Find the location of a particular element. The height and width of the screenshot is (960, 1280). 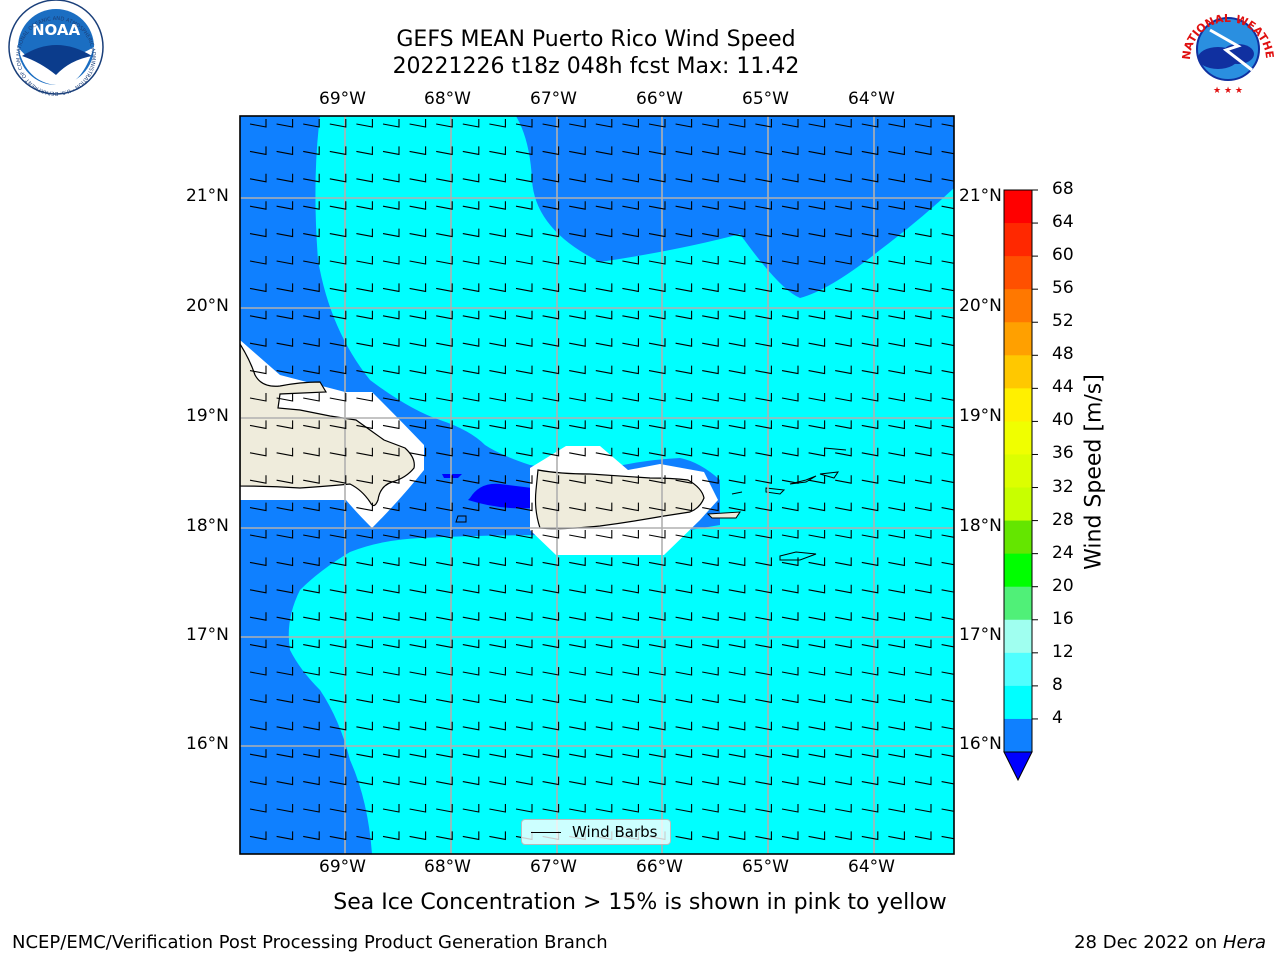

lat-label-right-17n: 17°N is located at coordinates (980, 635).